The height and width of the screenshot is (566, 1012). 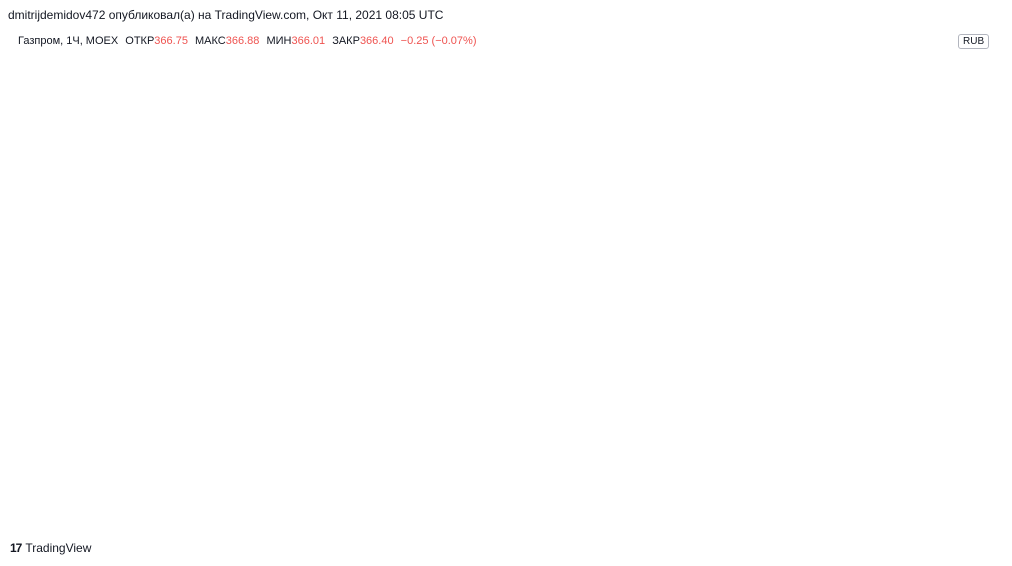 I want to click on price-tick-label: 376.00, so click(x=973, y=266).